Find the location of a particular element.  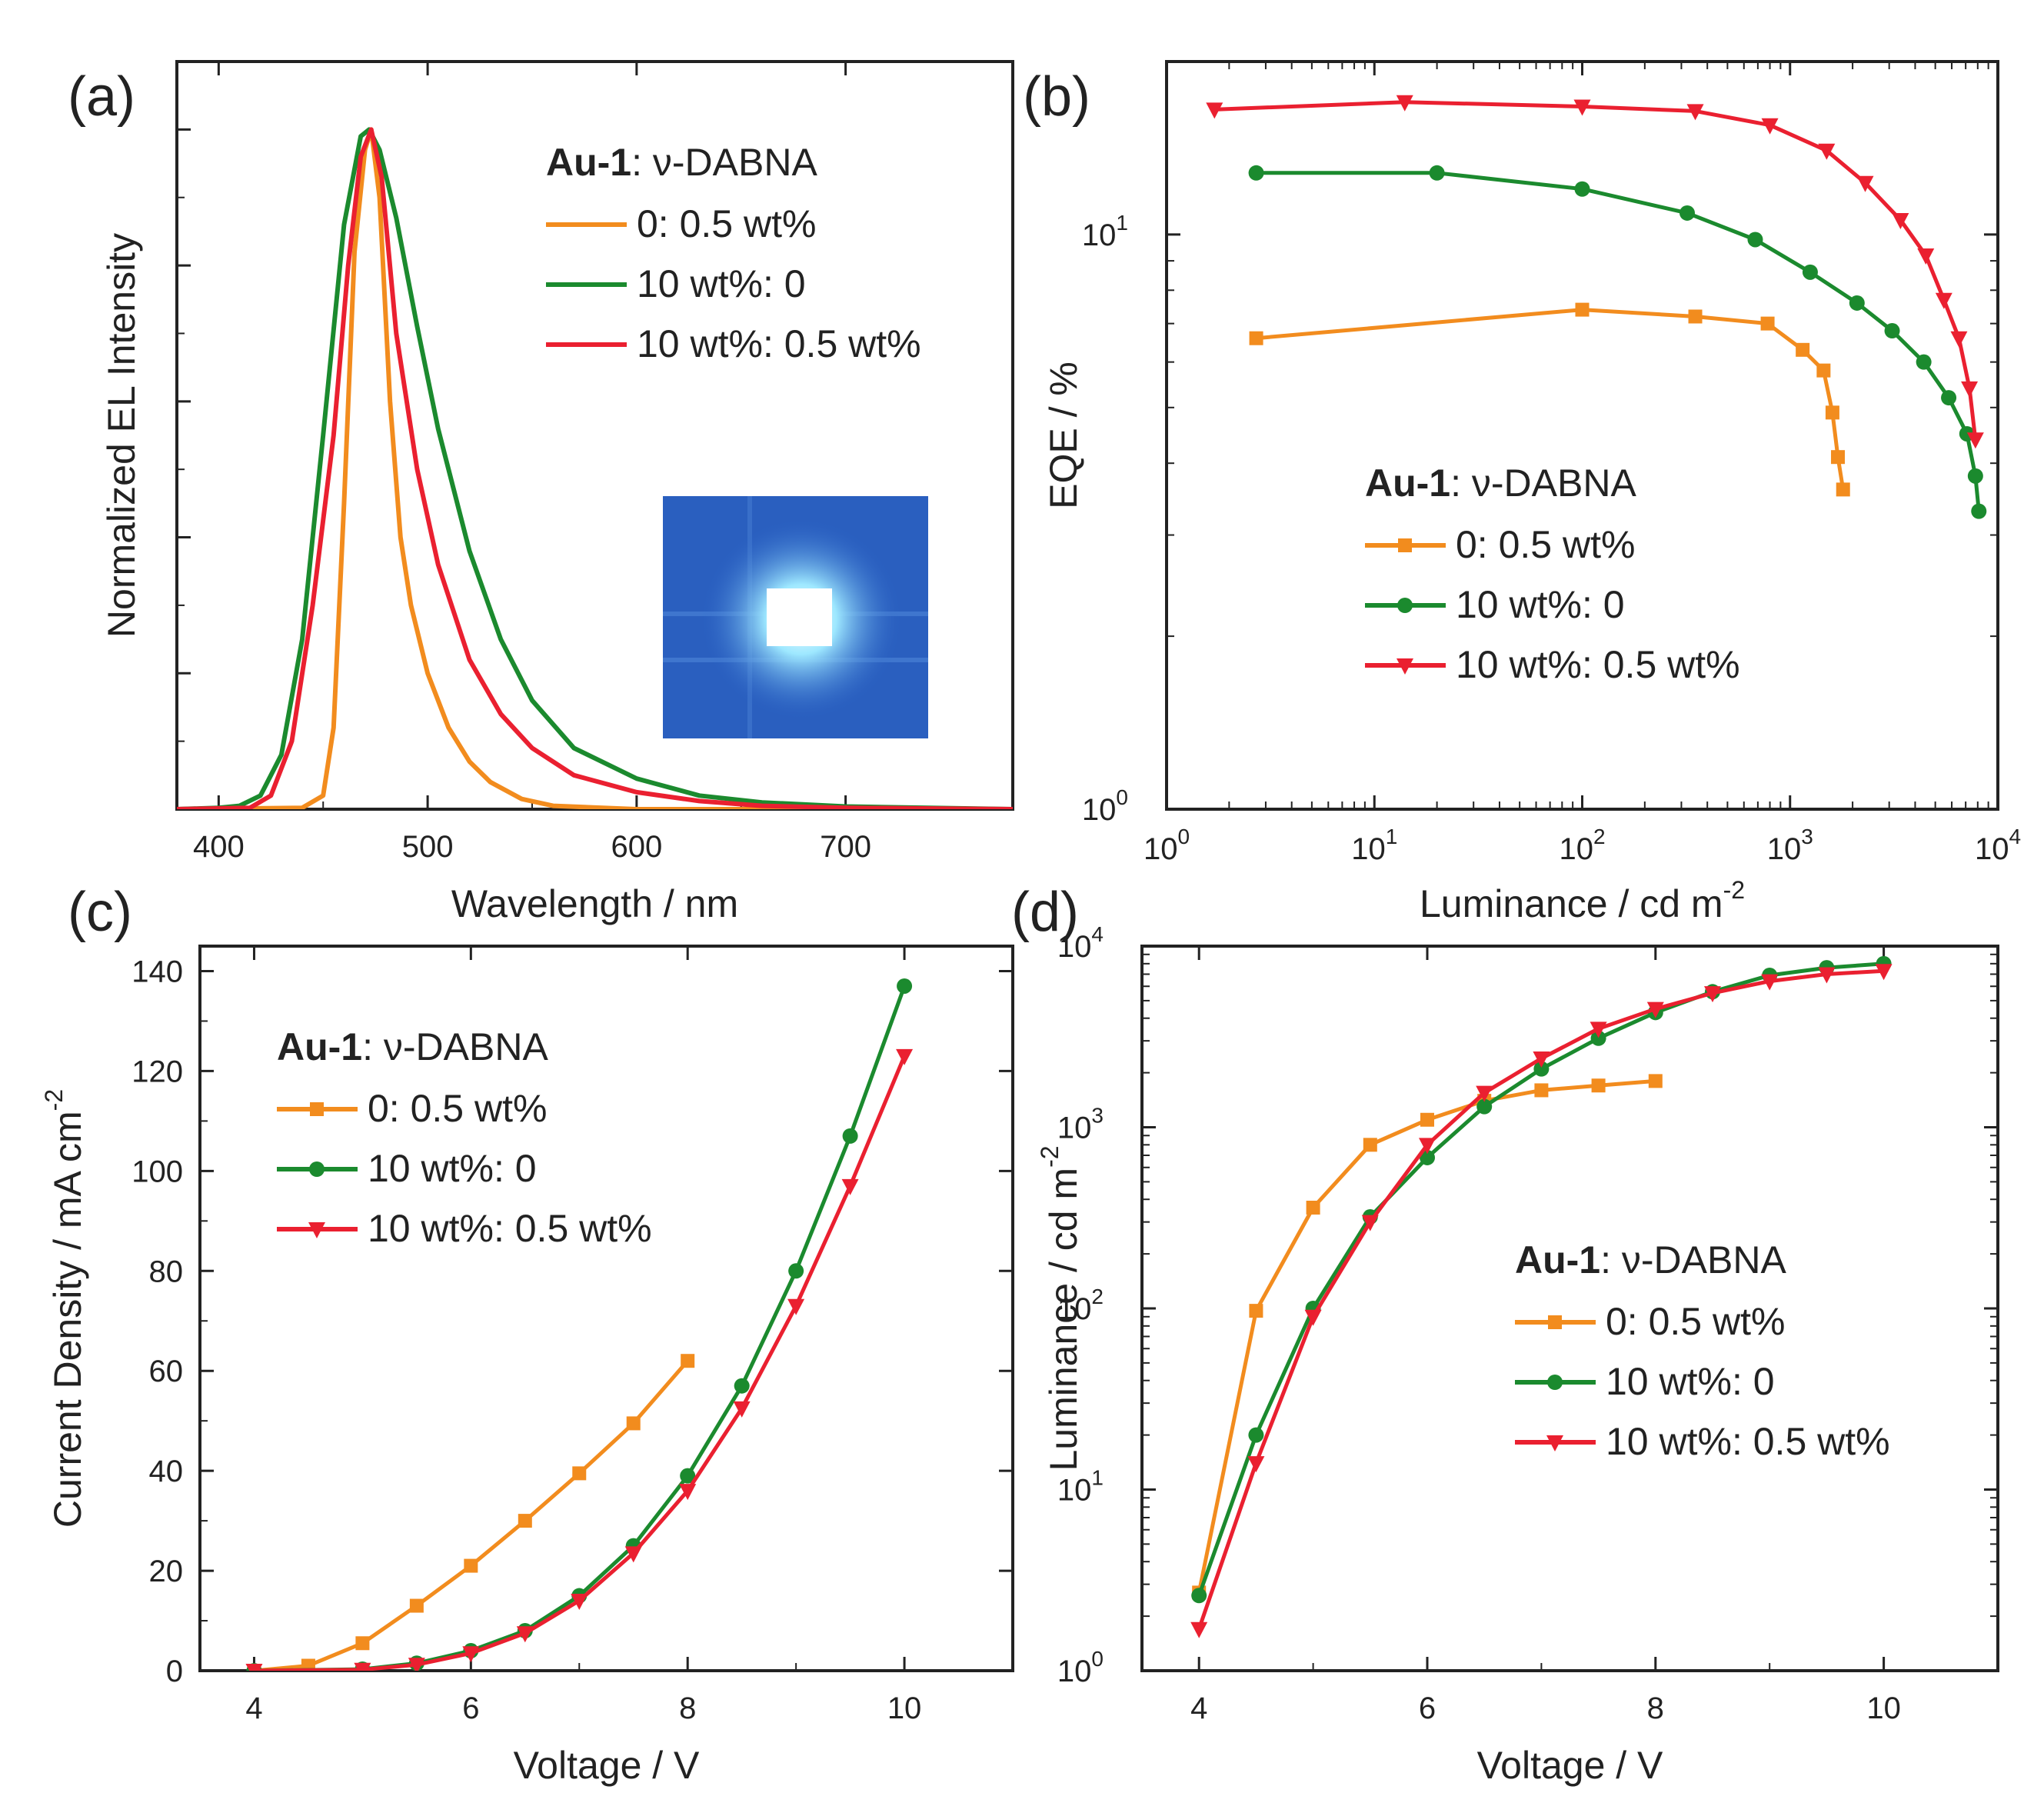

panel-label: (c) is located at coordinates (100, 912).